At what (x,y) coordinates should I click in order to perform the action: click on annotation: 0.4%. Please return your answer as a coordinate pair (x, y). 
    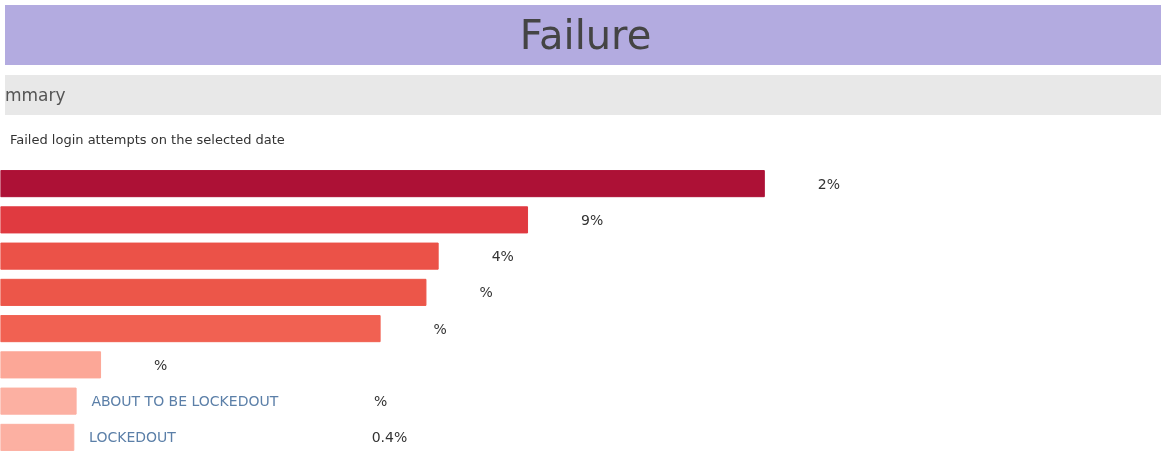
    Looking at the image, I should click on (389, 437).